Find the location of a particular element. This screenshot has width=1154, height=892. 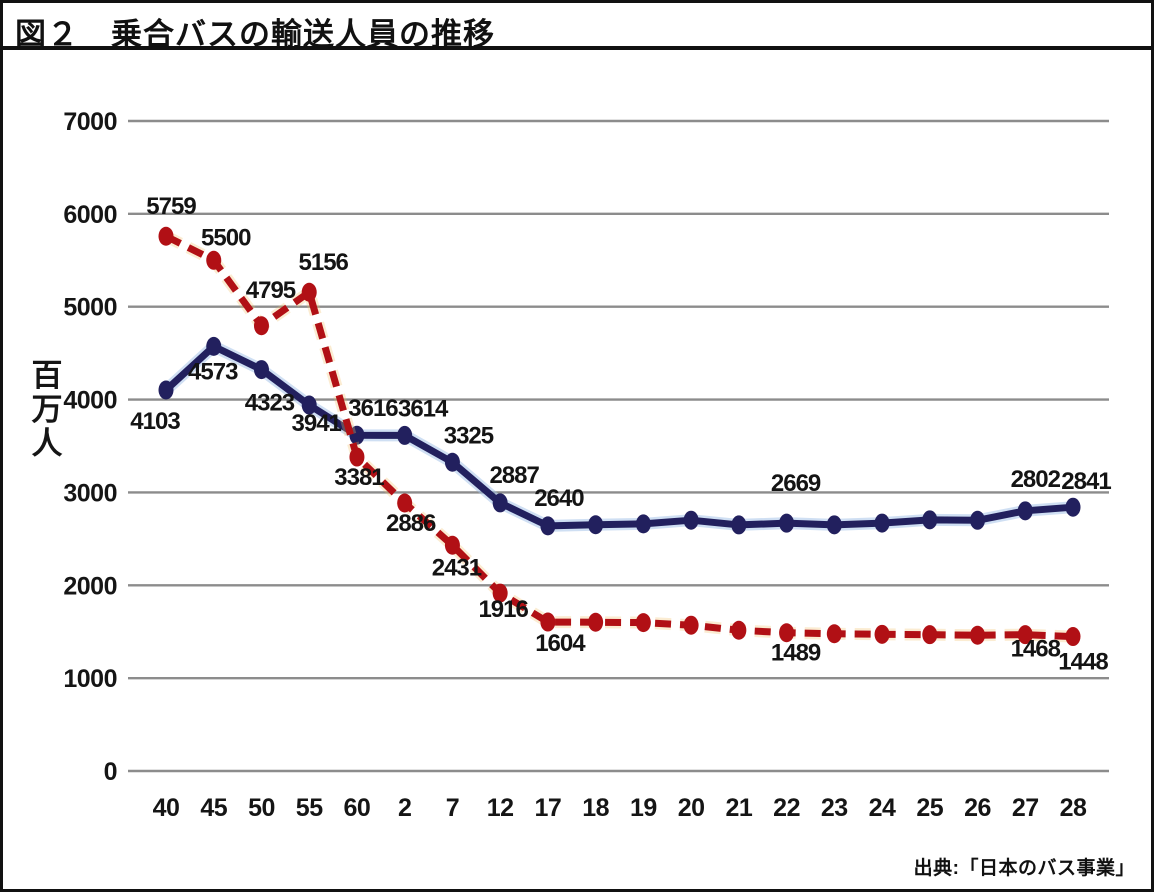

x-tick-label: 18 is located at coordinates (595, 808).